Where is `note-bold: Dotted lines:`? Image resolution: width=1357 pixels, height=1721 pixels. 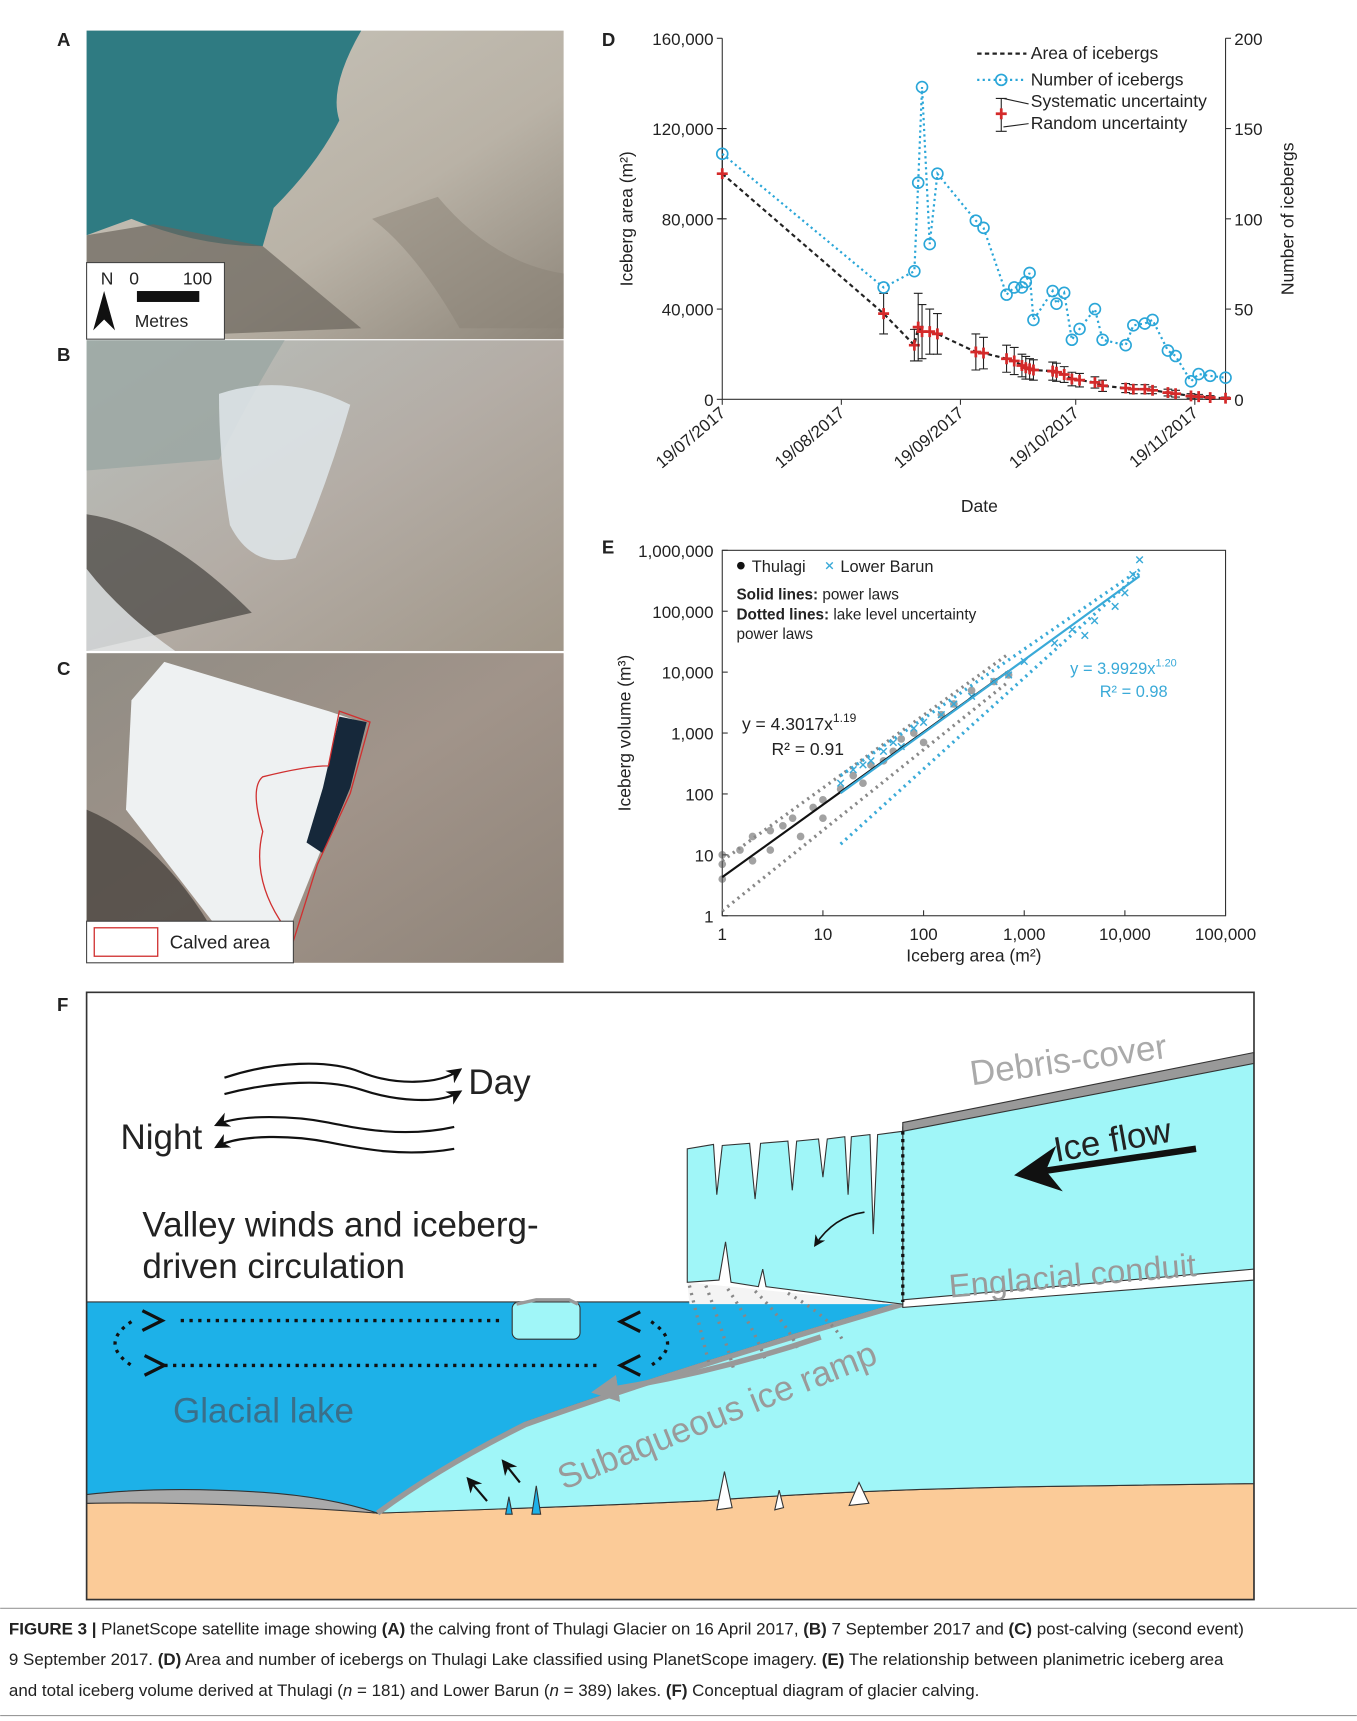 note-bold: Dotted lines: is located at coordinates (782, 614).